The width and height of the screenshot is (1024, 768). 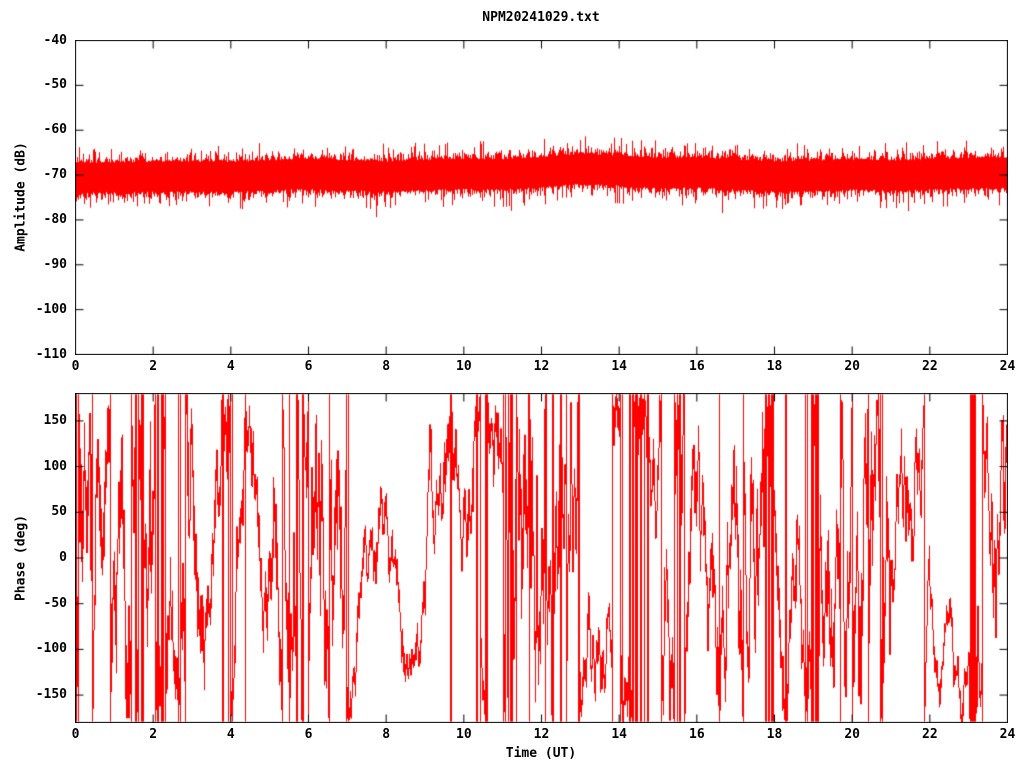 What do you see at coordinates (55, 40) in the screenshot?
I see `amplitude-y-tick-label: -40` at bounding box center [55, 40].